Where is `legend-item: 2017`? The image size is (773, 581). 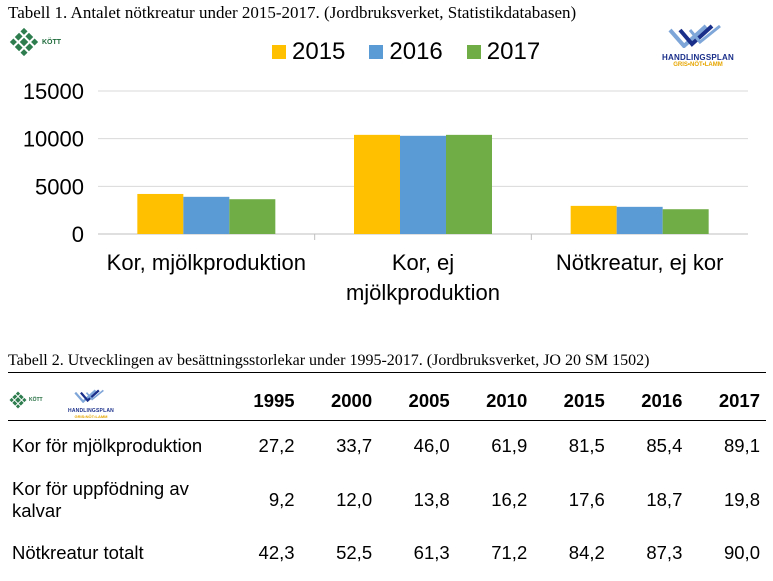 legend-item: 2017 is located at coordinates (503, 52).